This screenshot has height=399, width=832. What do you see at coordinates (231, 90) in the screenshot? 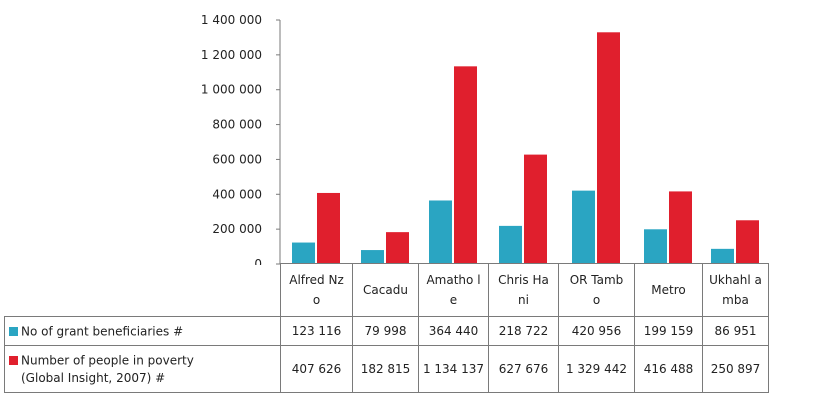
I see `y-tick-label: 1 000 000` at bounding box center [231, 90].